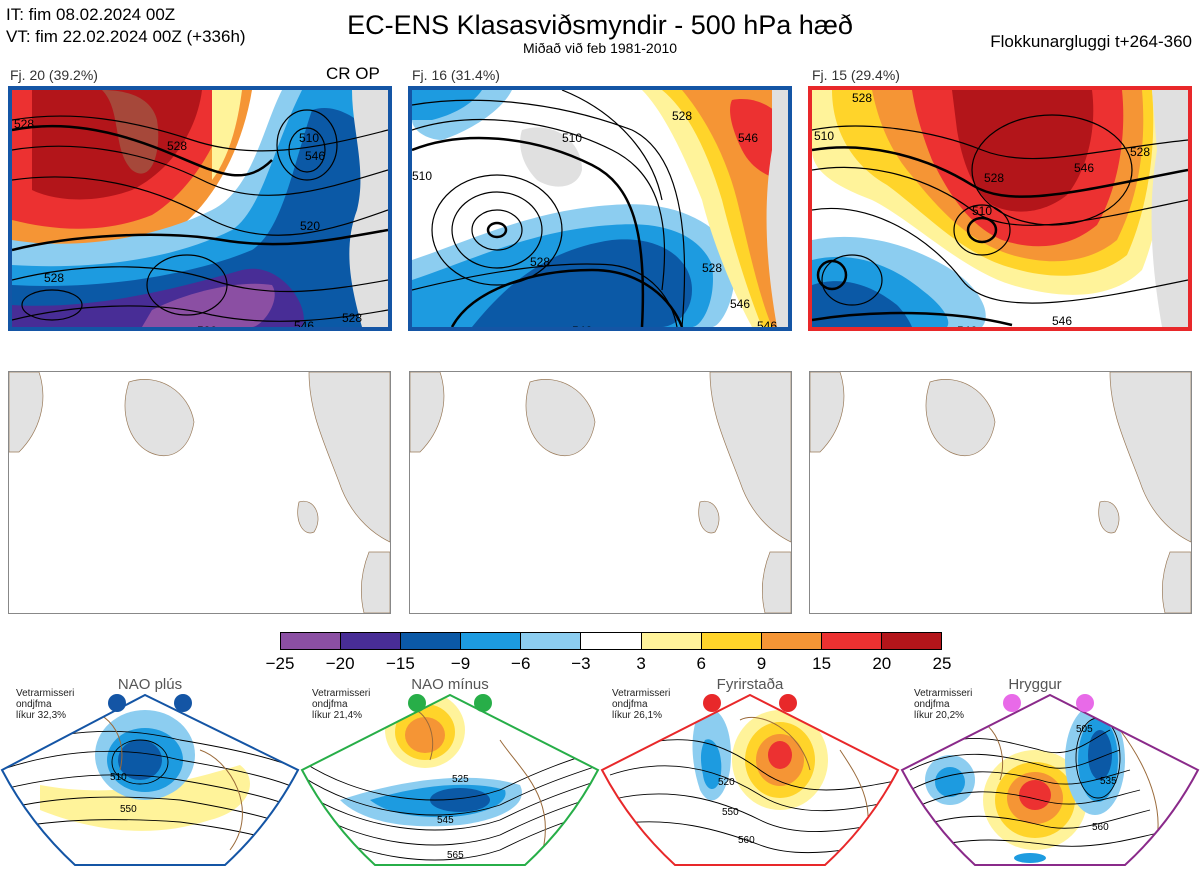 This screenshot has width=1200, height=871. What do you see at coordinates (581, 663) in the screenshot?
I see `colorbar-tick-label: −3` at bounding box center [581, 663].